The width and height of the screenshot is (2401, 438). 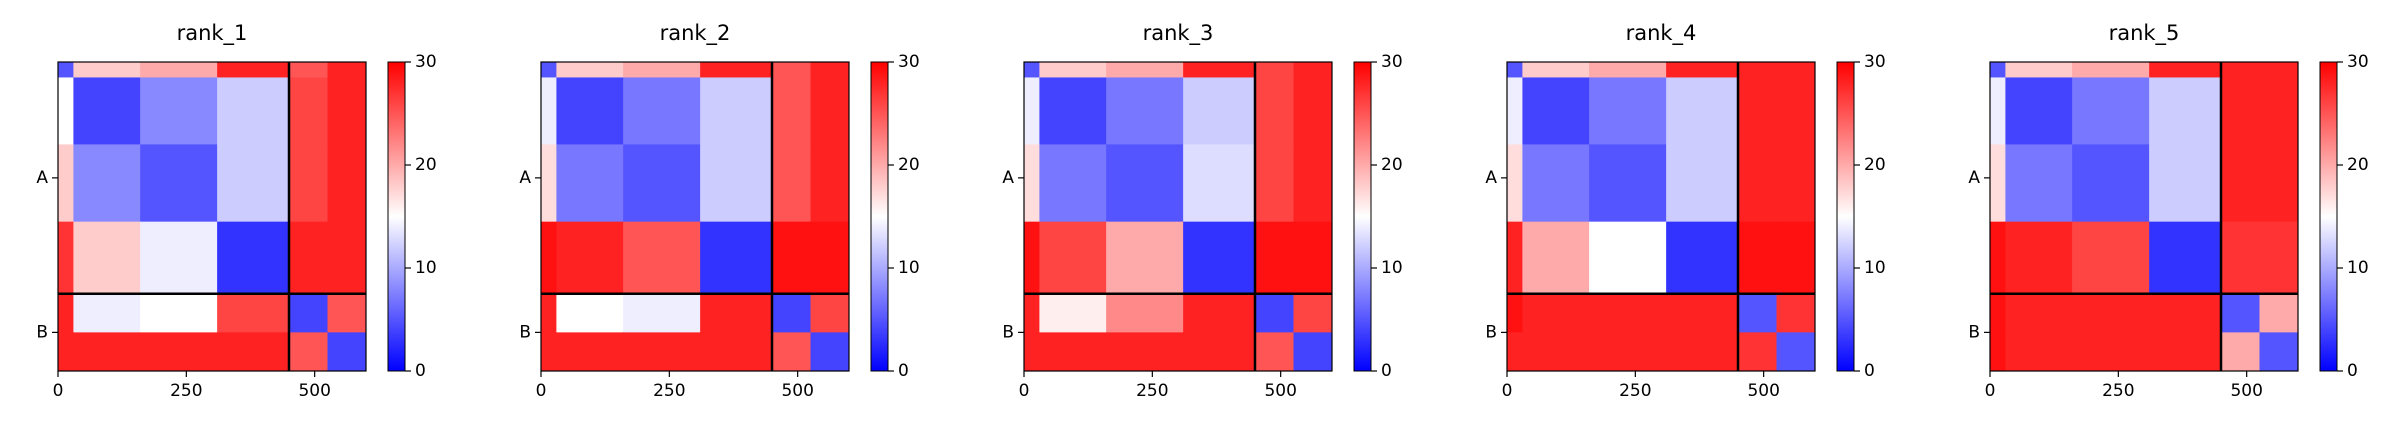 What do you see at coordinates (1024, 391) in the screenshot?
I see `x-tick-label: 0` at bounding box center [1024, 391].